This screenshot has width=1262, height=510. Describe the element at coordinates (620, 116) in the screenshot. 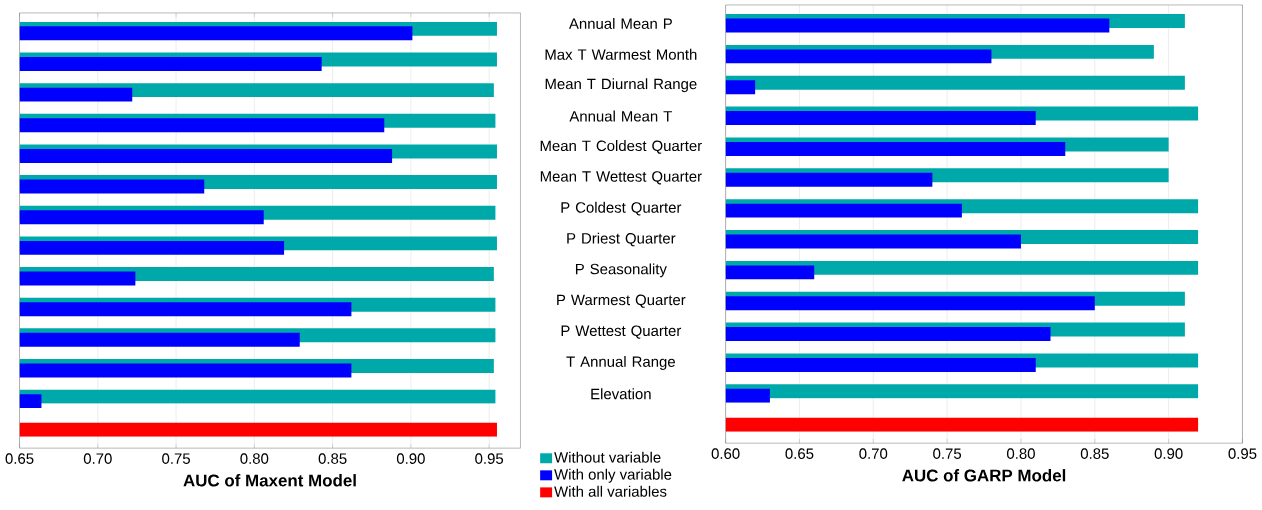

I see `y-tick-label: Annual Mean T` at that location.